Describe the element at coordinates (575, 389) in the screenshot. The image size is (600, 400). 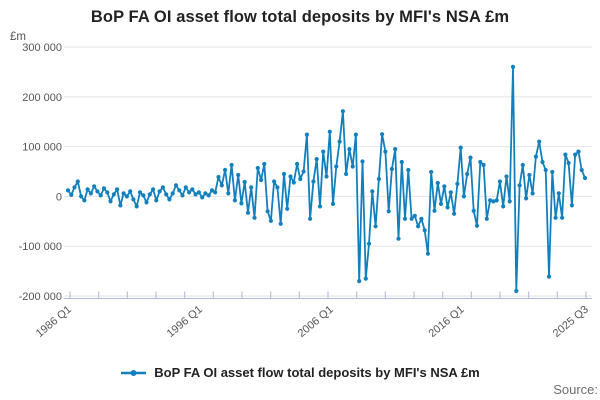
I see `source-label: Source:` at that location.